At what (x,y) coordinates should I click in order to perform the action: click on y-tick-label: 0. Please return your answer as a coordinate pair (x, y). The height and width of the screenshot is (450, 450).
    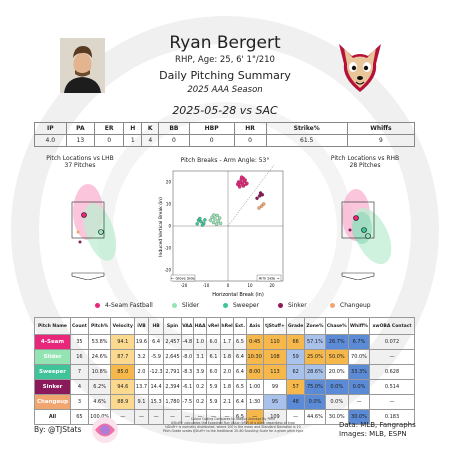
    Looking at the image, I should click on (169, 226).